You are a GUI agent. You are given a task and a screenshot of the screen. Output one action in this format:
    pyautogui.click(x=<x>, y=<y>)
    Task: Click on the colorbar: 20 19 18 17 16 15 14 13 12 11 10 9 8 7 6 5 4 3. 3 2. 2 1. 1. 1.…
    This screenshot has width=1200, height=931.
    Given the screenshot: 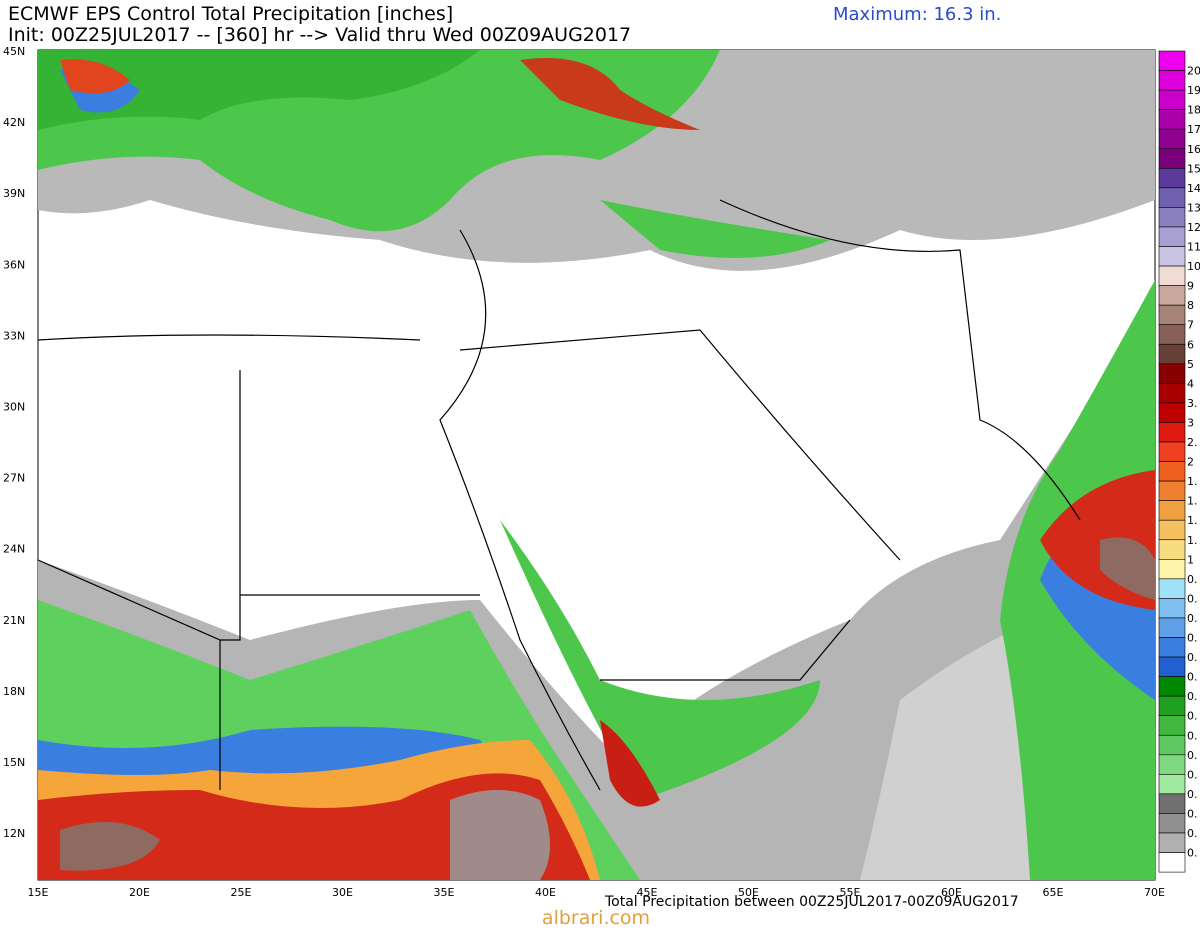 What is the action you would take?
    pyautogui.click(x=1179, y=461)
    